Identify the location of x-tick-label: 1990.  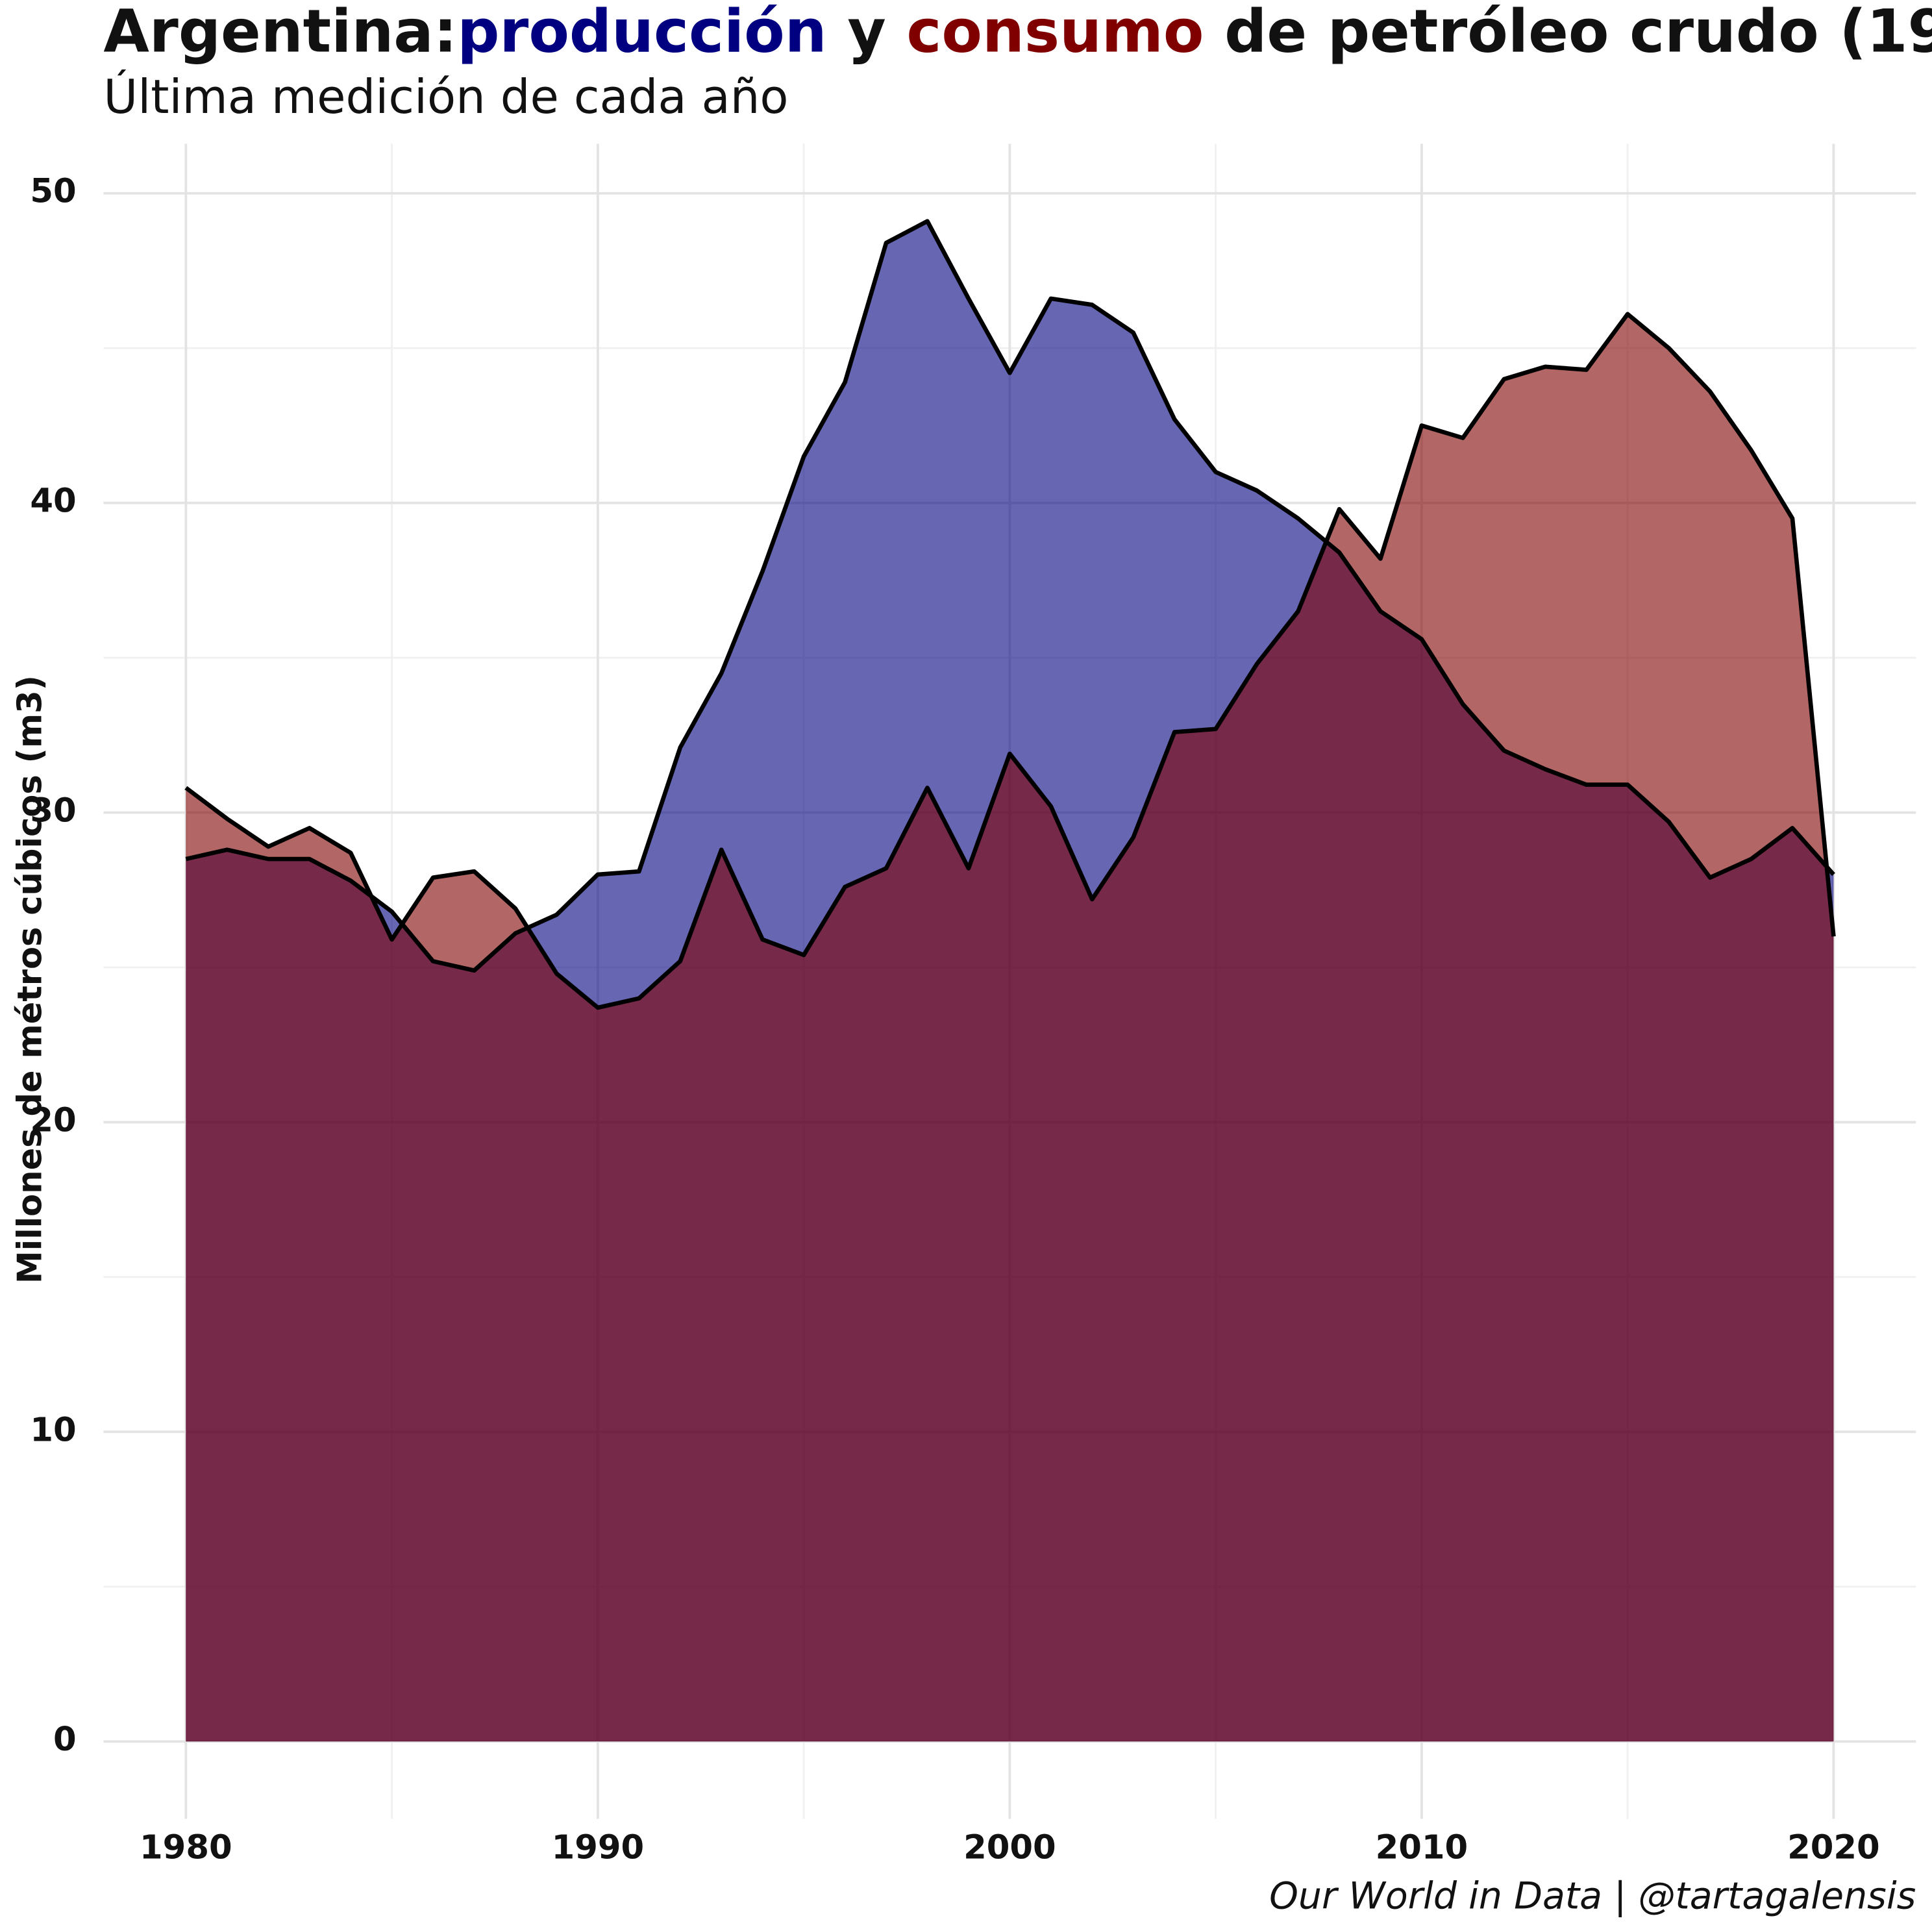
(598, 1848).